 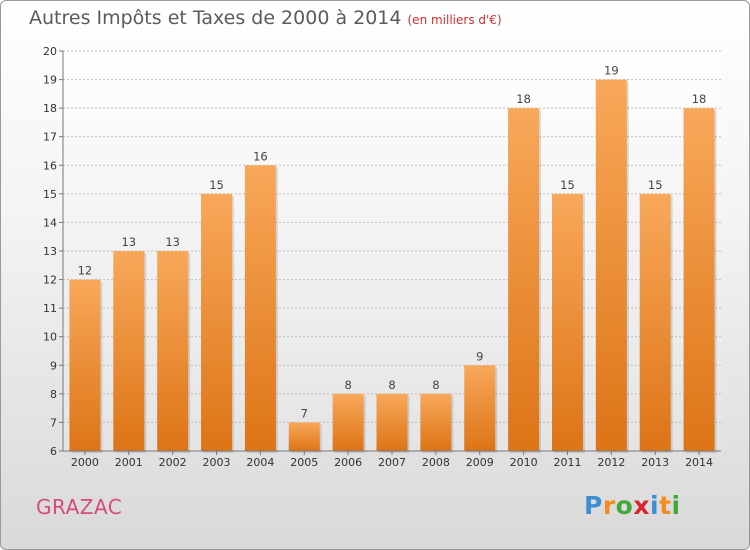 What do you see at coordinates (53, 451) in the screenshot?
I see `y-tick-label: 6` at bounding box center [53, 451].